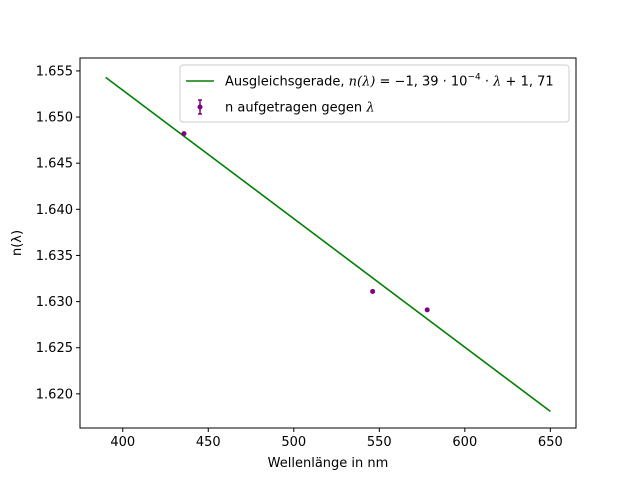  I want to click on y-tick-label: 1.650, so click(54, 118).